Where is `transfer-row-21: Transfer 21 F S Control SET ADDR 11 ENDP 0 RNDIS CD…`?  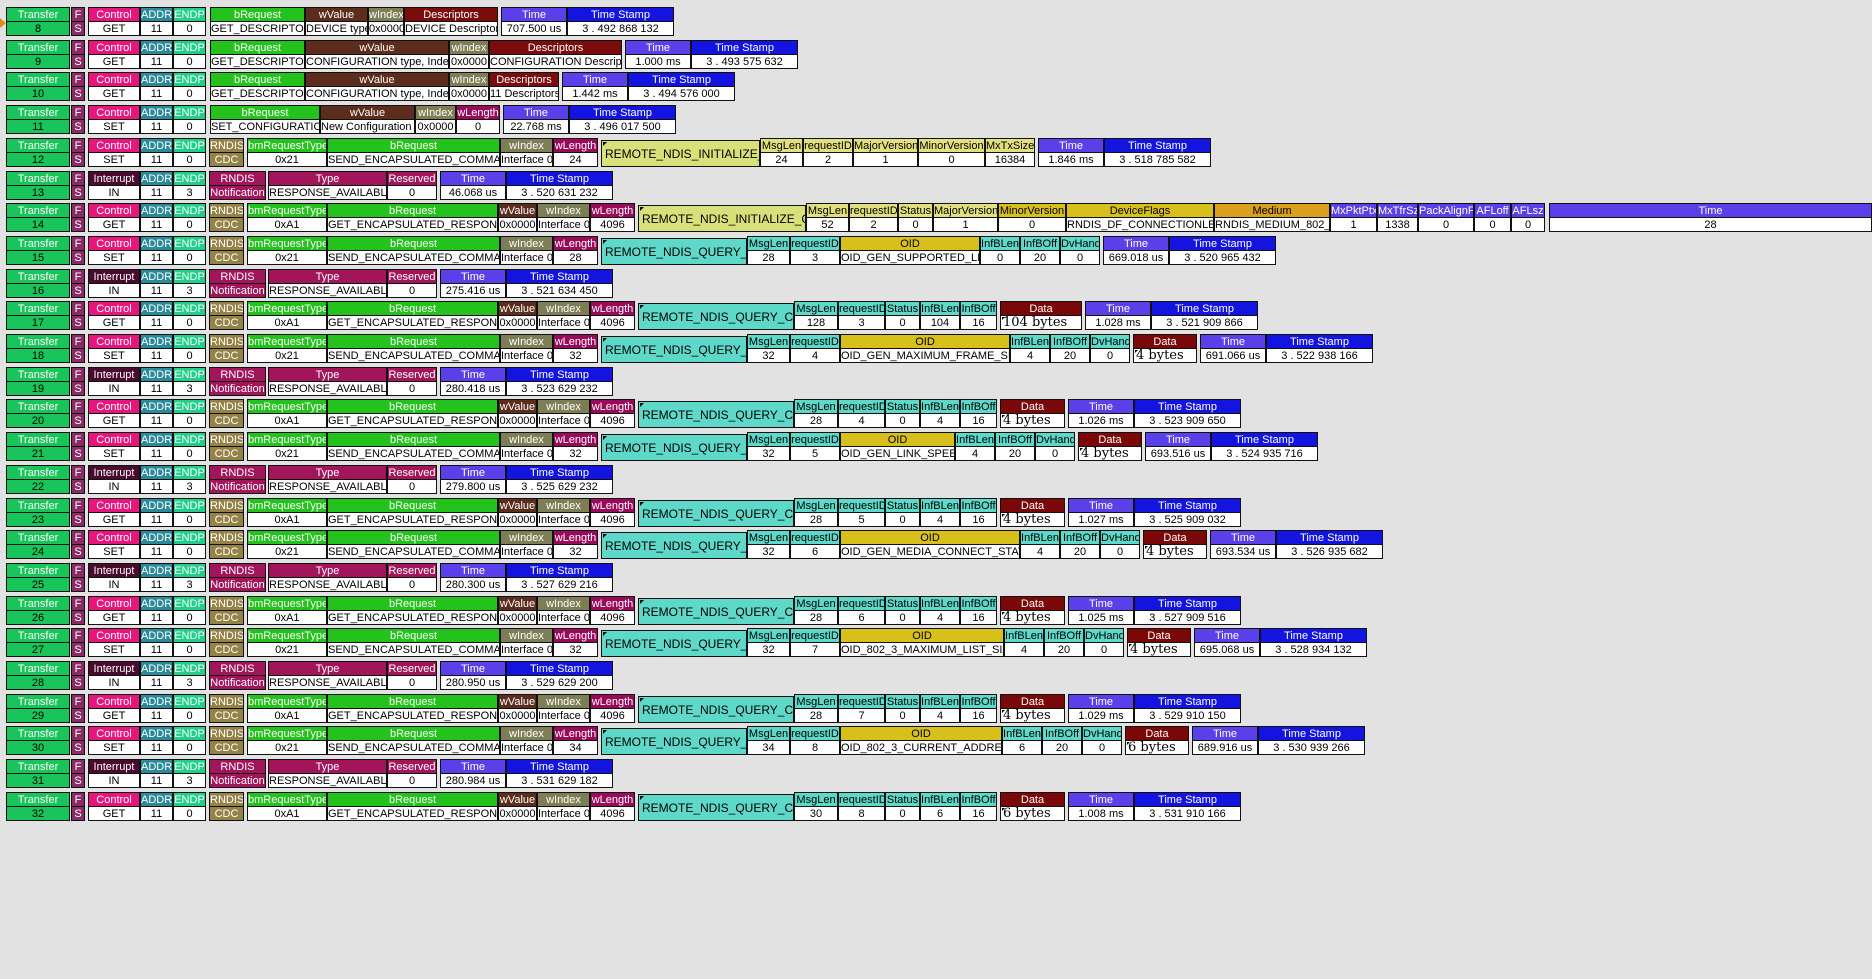 transfer-row-21: Transfer 21 F S Control SET ADDR 11 ENDP 0 RNDIS CD… is located at coordinates (936, 448).